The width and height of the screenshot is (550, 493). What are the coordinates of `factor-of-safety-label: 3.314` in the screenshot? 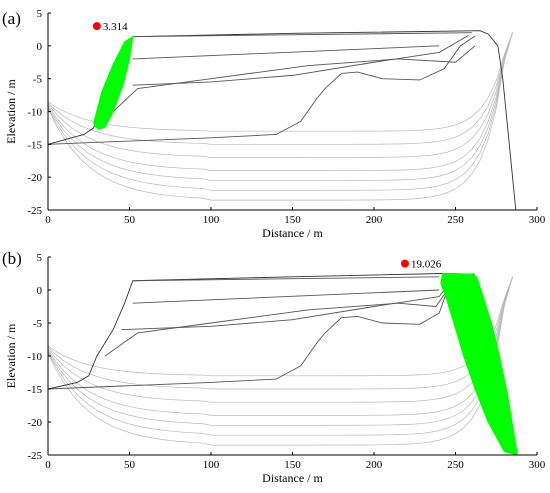 It's located at (115, 27).